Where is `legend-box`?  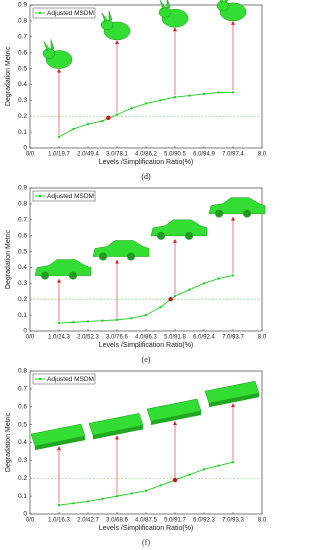
legend-box is located at coordinates (64, 13).